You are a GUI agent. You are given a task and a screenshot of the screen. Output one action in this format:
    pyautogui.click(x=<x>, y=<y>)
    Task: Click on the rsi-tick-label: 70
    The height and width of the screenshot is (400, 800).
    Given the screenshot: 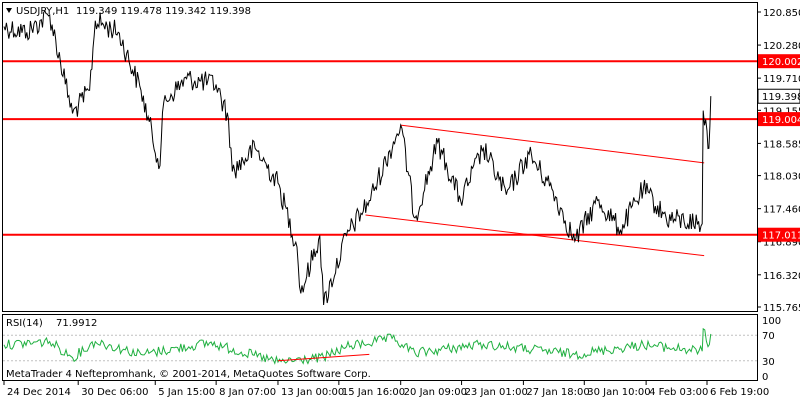 What is the action you would take?
    pyautogui.click(x=768, y=336)
    